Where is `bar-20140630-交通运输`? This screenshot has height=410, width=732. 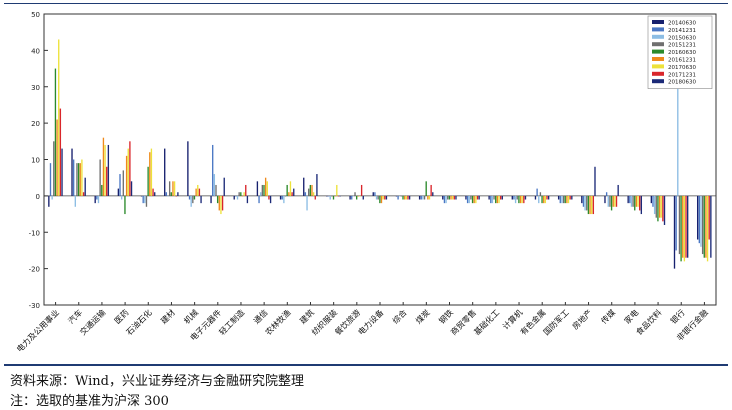
bar-20140630-交通运输 is located at coordinates (95, 199).